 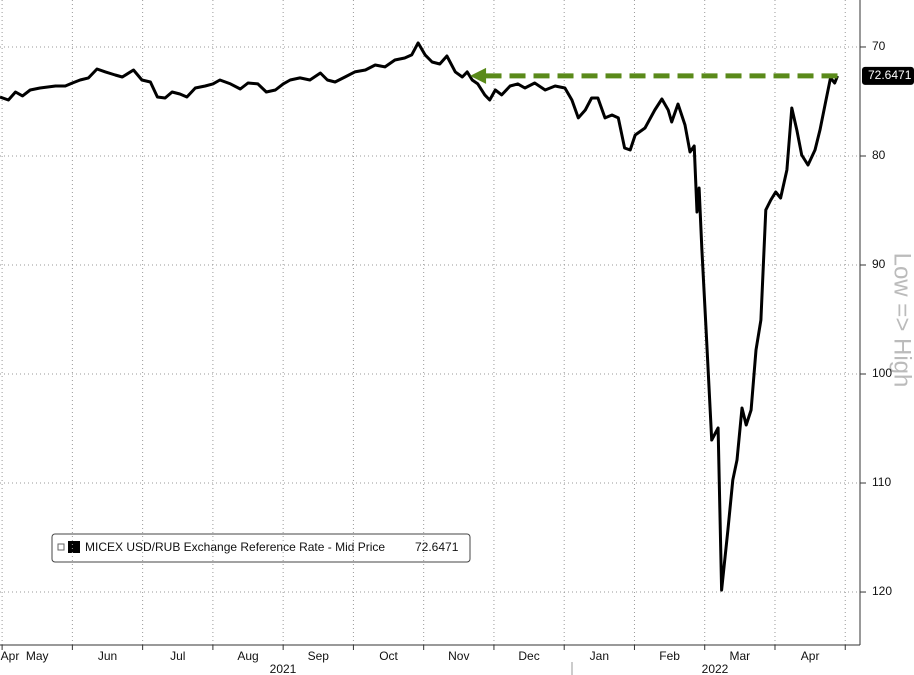 What do you see at coordinates (901, 320) in the screenshot?
I see `axis-note: Low => High` at bounding box center [901, 320].